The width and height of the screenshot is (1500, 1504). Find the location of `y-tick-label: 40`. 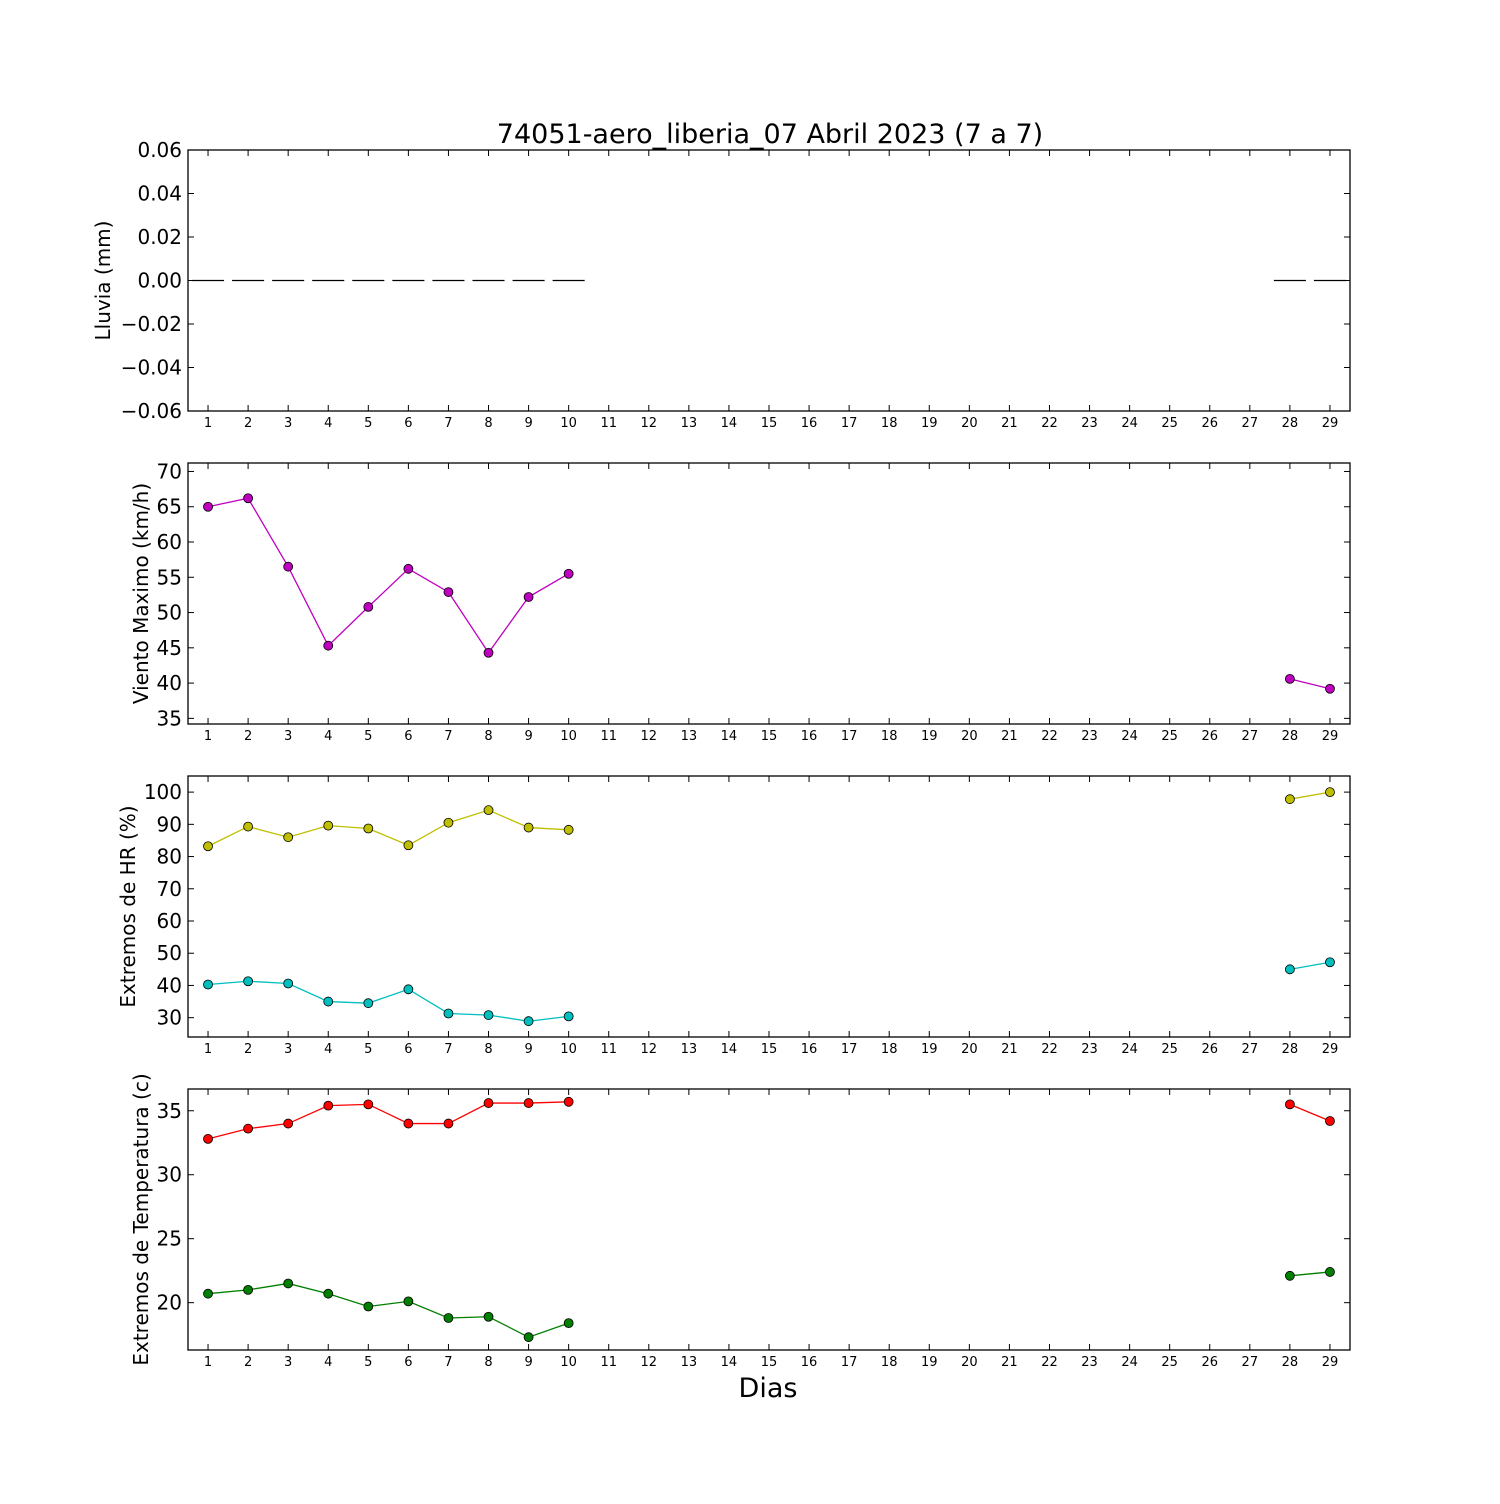

y-tick-label: 40 is located at coordinates (169, 683).